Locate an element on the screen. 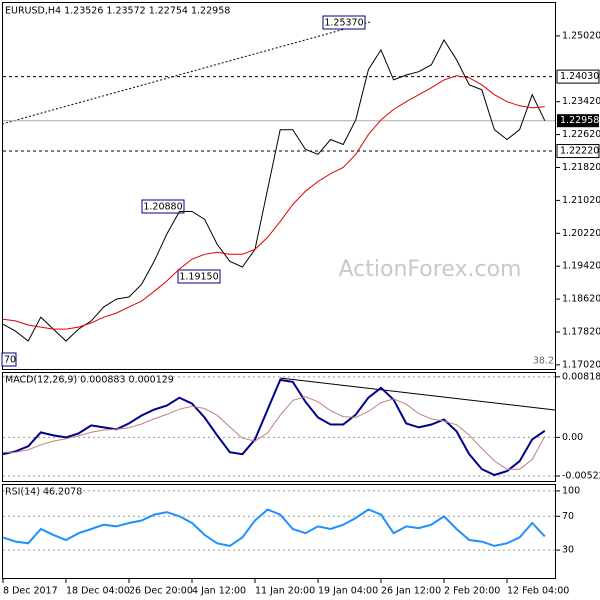  price-label: 1.22958 is located at coordinates (579, 120).